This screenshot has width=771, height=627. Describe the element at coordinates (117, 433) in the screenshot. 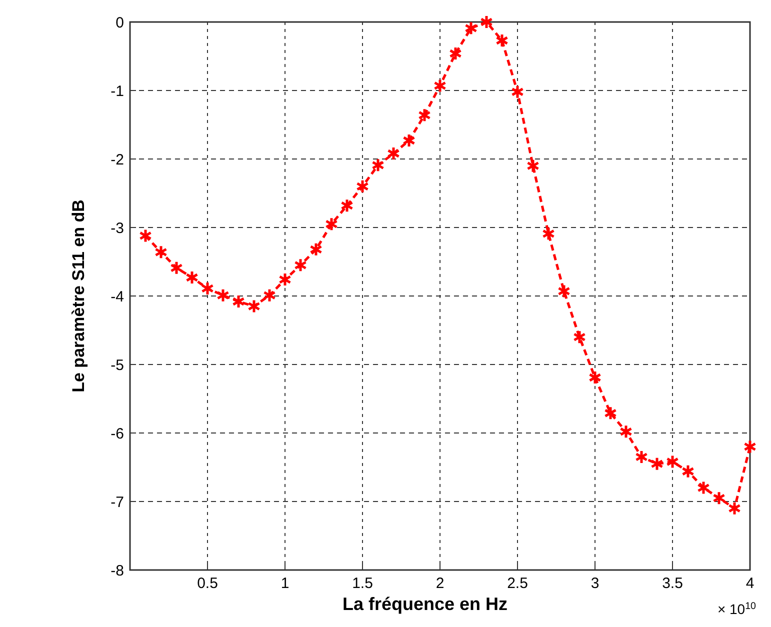

I see `y-tick-label: -6` at that location.